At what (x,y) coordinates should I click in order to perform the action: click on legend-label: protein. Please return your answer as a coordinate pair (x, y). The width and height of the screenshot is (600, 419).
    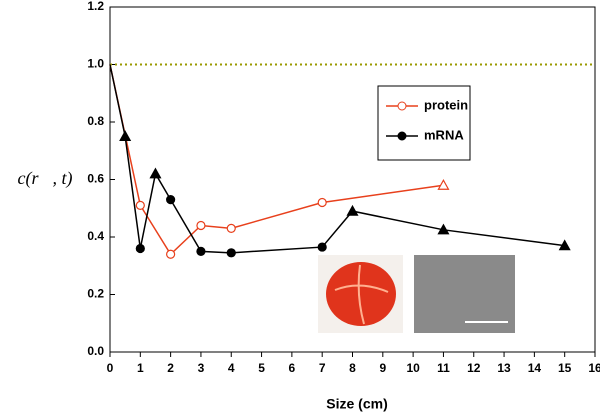
    Looking at the image, I should click on (446, 104).